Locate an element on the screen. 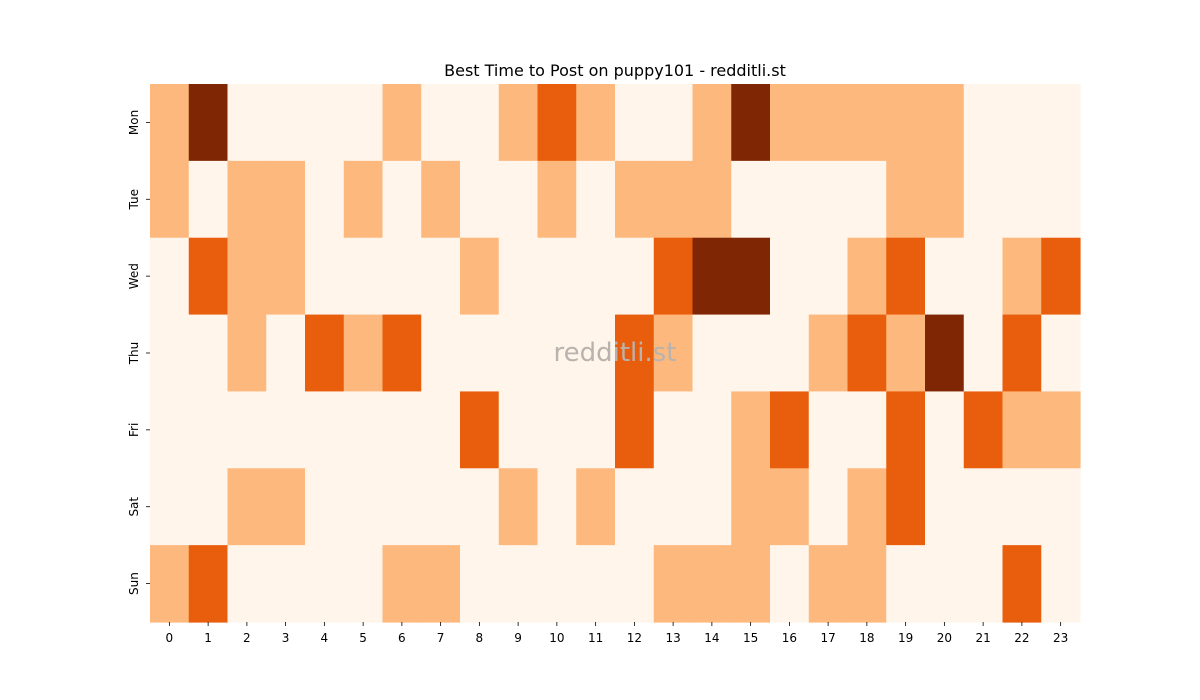  x-tick-label: 22 is located at coordinates (1021, 638).